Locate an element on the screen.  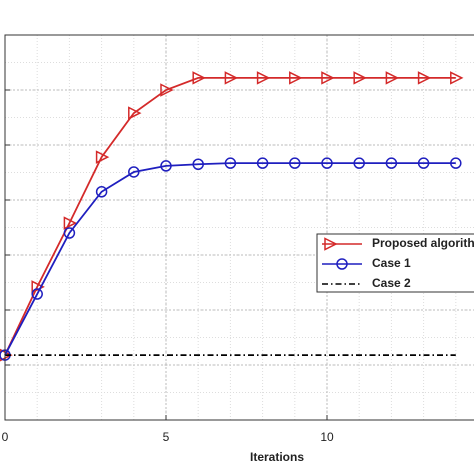
x-tick-label: 10 is located at coordinates (327, 437).